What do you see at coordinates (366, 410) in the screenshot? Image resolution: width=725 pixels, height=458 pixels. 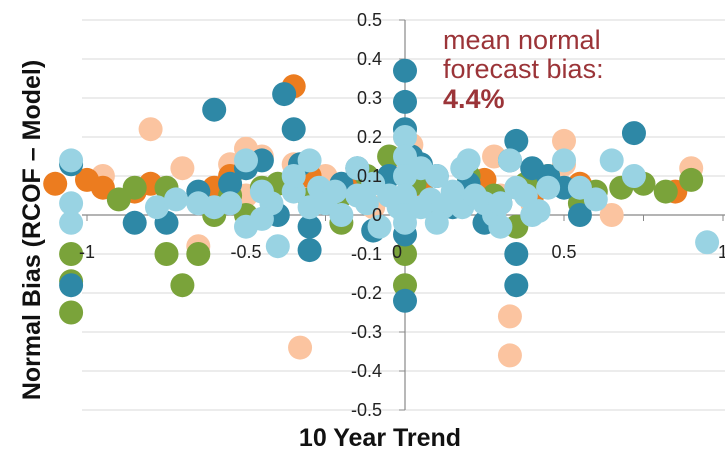 I see `y-tick-label: -0.5` at bounding box center [366, 410].